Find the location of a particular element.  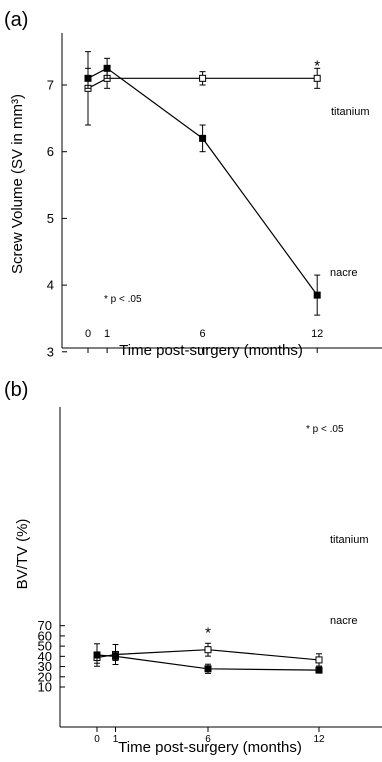

panel-b-y-tick-label: 20 is located at coordinates (45, 676).